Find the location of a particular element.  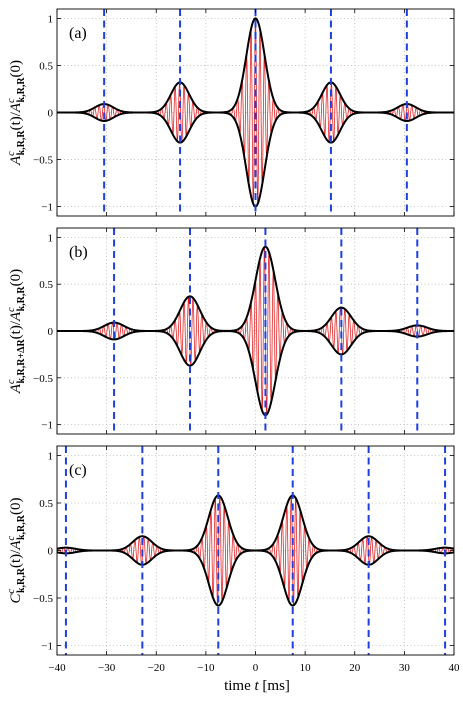

x-tick-label: −20 is located at coordinates (157, 668).